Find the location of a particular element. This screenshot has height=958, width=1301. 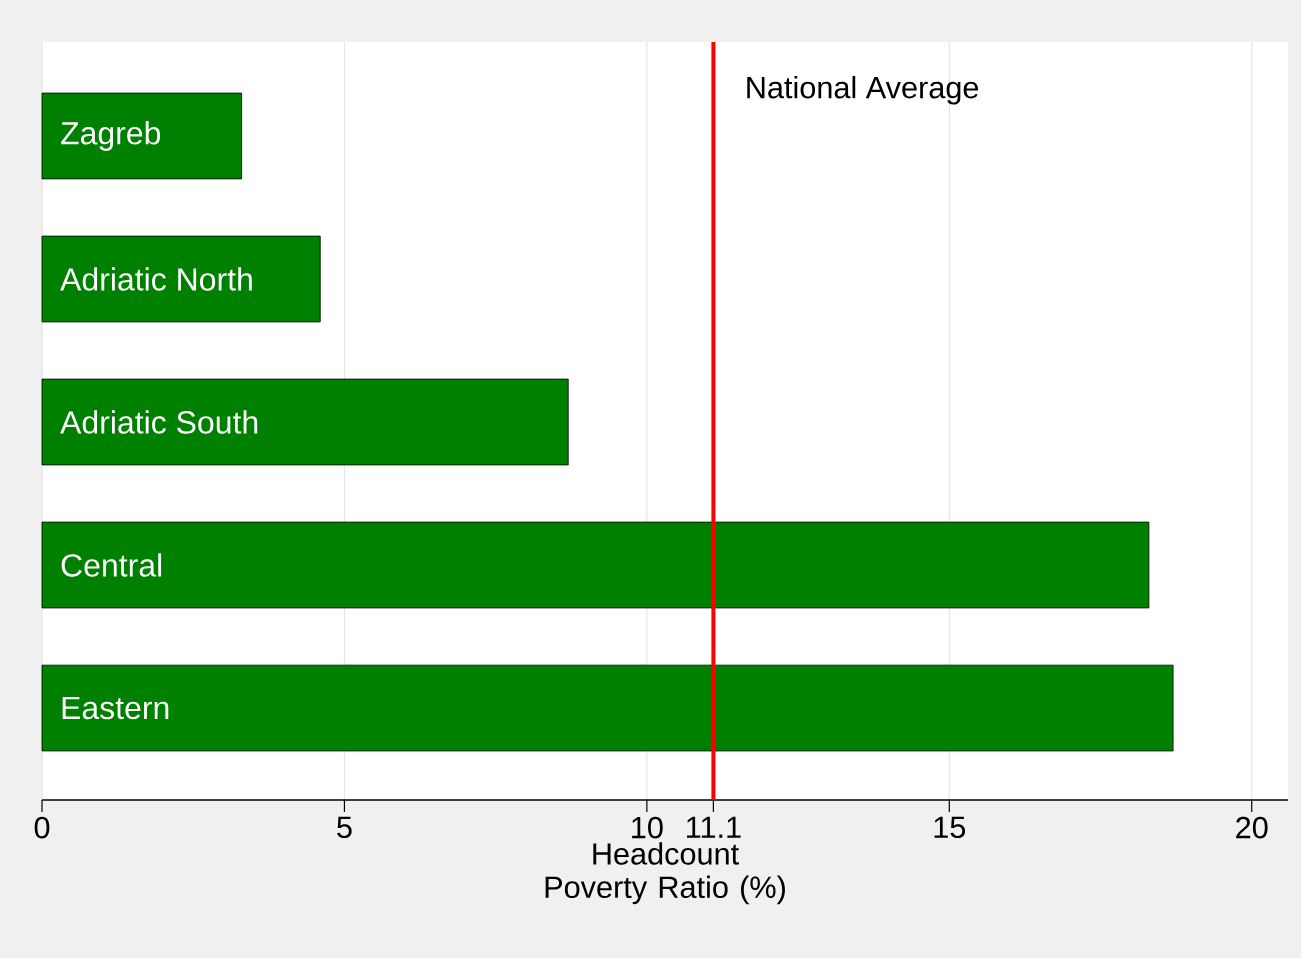

x-axis-title: Headcount Poverty Ratio (%) is located at coordinates (665, 873).